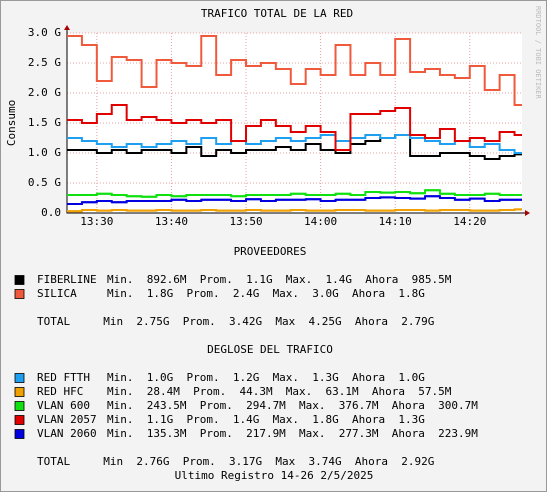 The image size is (547, 492). I want to click on legend-entry: VLAN 2060, so click(67, 433).